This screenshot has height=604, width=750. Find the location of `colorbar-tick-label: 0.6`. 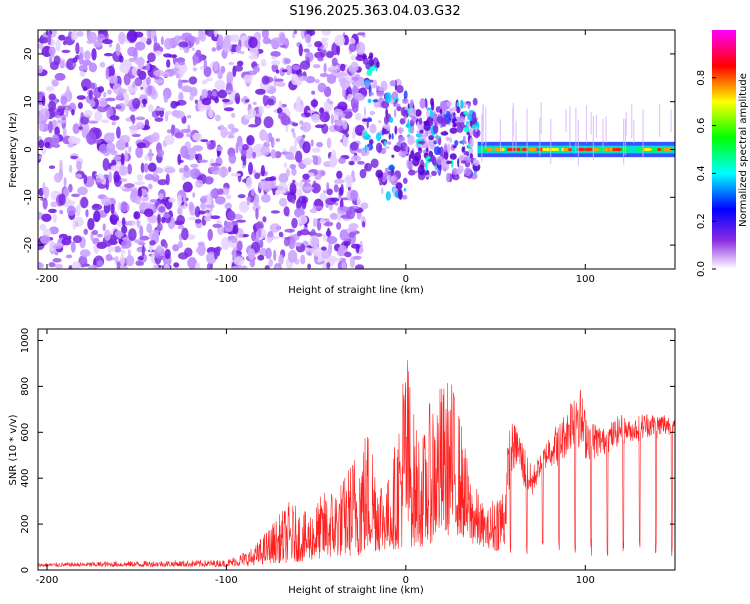

colorbar-tick-label: 0.6 is located at coordinates (701, 126).